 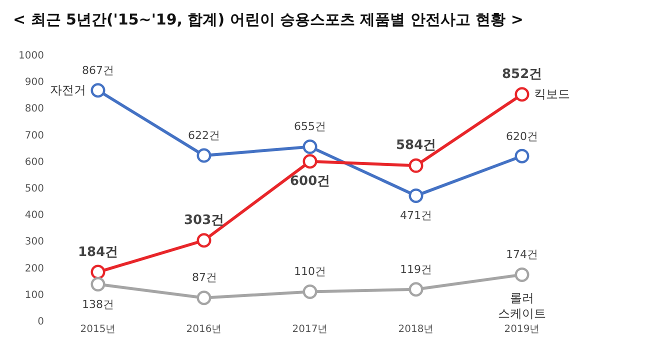 I want to click on data-label: 87건, so click(x=204, y=277).